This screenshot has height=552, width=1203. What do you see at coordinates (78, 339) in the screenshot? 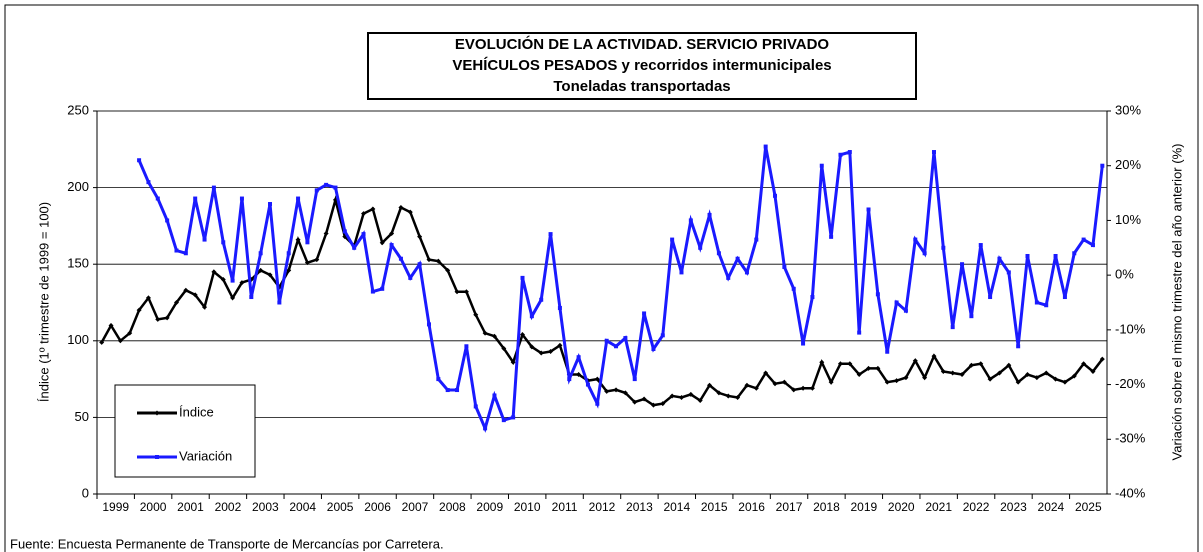
I see `y-tick-label: 100` at bounding box center [78, 339].